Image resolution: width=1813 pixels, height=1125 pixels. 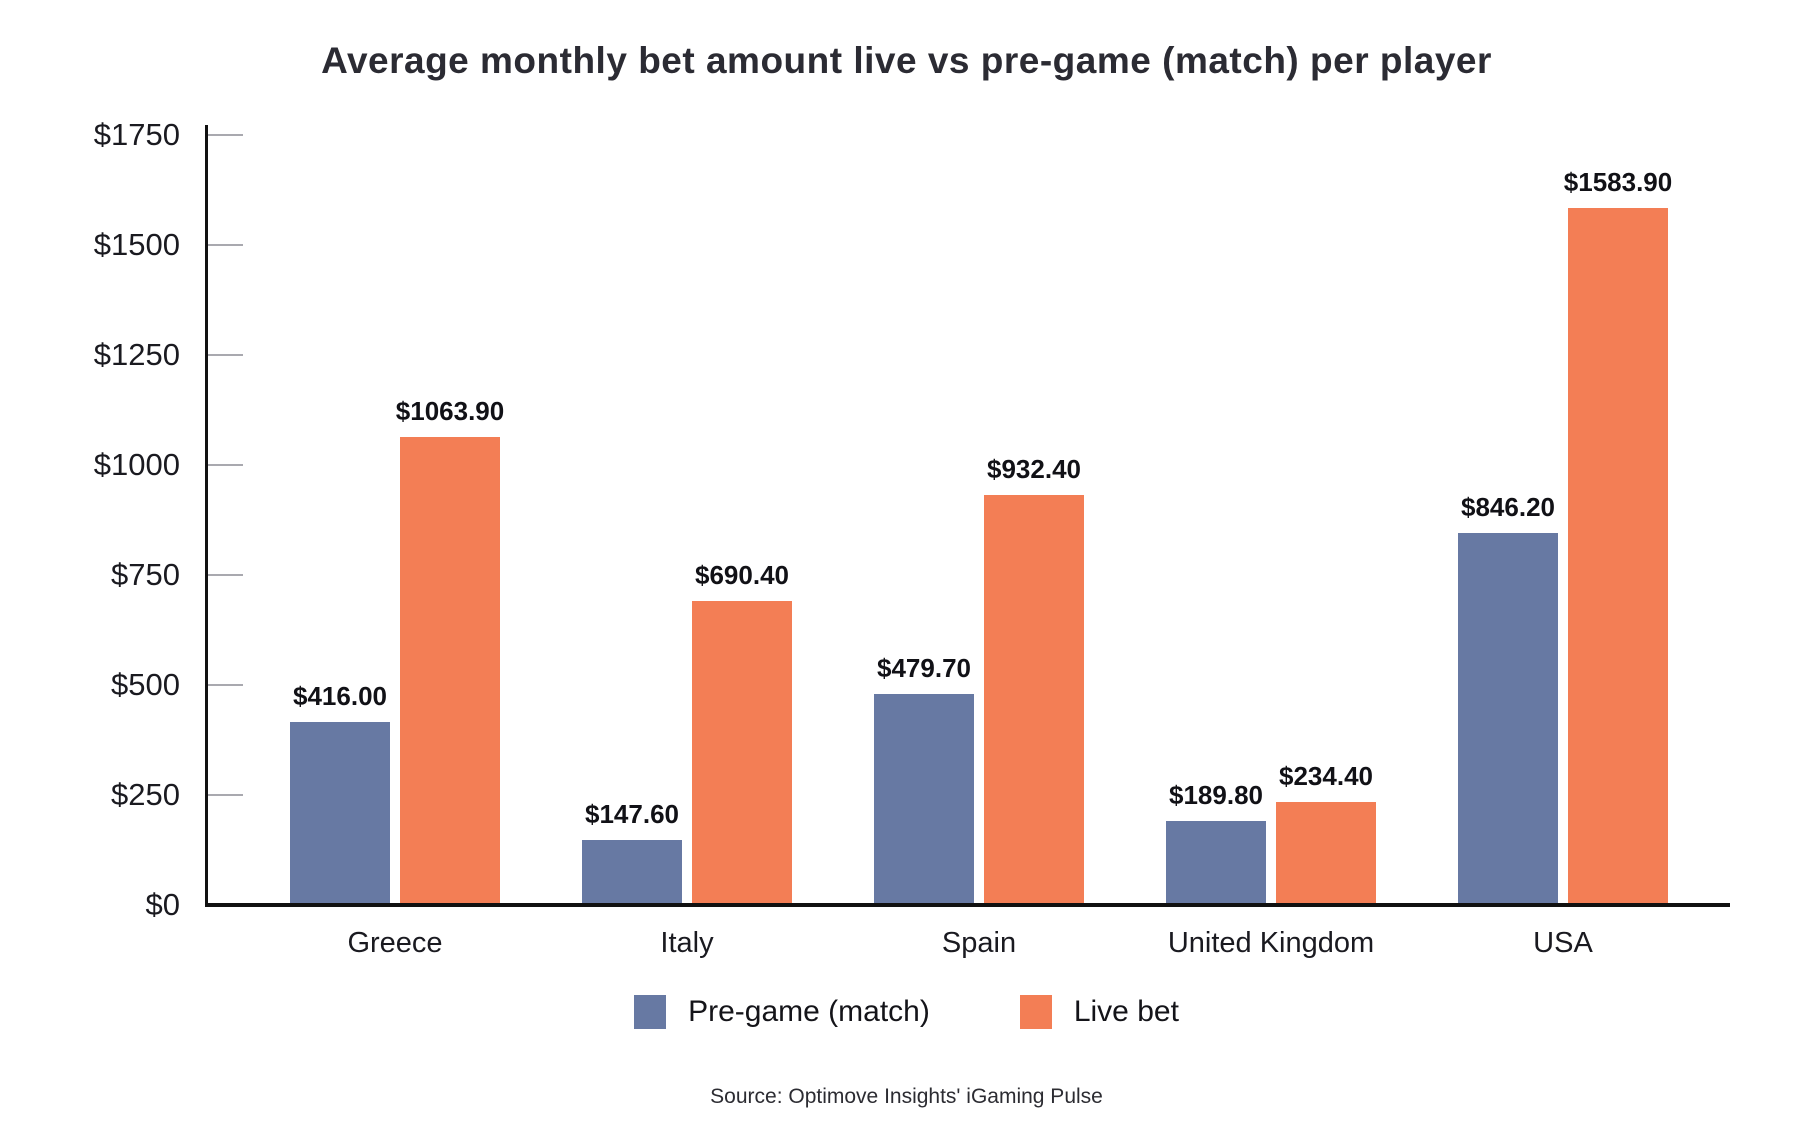 I want to click on legend-item: Live bet, so click(x=1099, y=1012).